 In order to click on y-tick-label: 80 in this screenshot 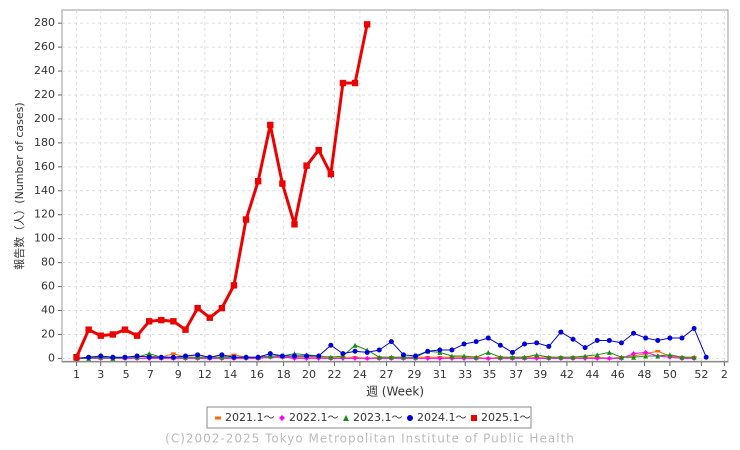, I will do `click(48, 262)`.